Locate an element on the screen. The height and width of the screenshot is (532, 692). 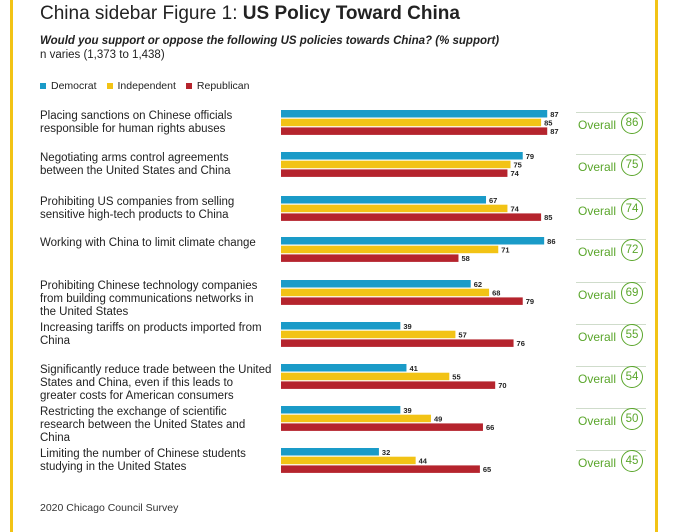
bar-value-label: 66 is located at coordinates (490, 427).